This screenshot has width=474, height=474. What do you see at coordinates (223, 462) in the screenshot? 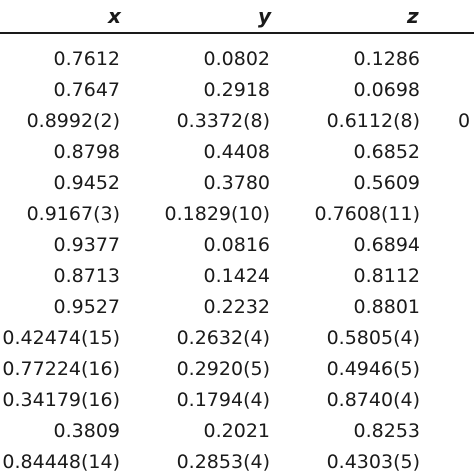
I see `cell-y: 0.2853(4)` at bounding box center [223, 462].